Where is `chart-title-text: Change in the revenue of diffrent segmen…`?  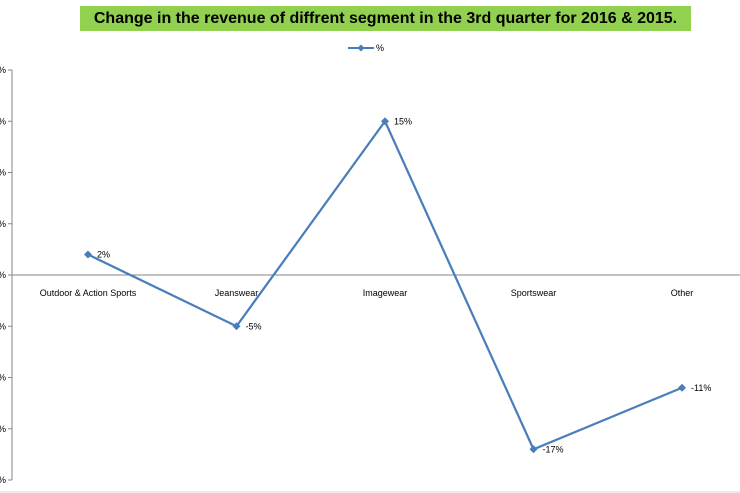
chart-title-text: Change in the revenue of diffrent segmen… is located at coordinates (385, 18).